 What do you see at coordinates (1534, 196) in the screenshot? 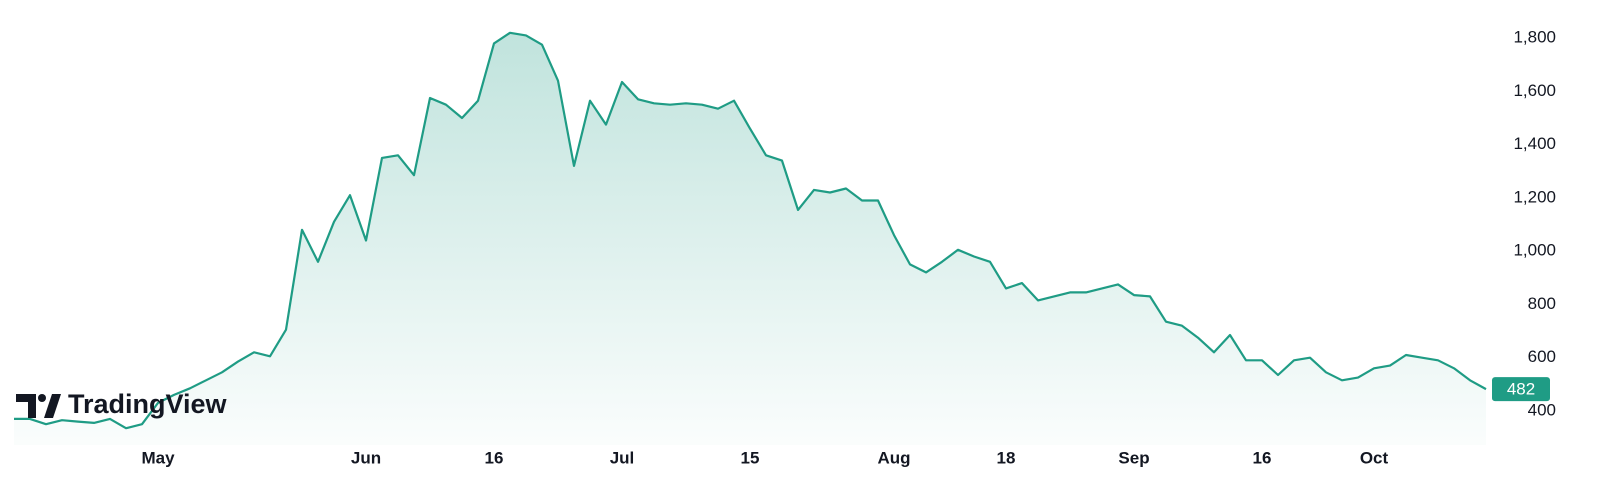
I see `y-tick-label: 1,200` at bounding box center [1534, 196].